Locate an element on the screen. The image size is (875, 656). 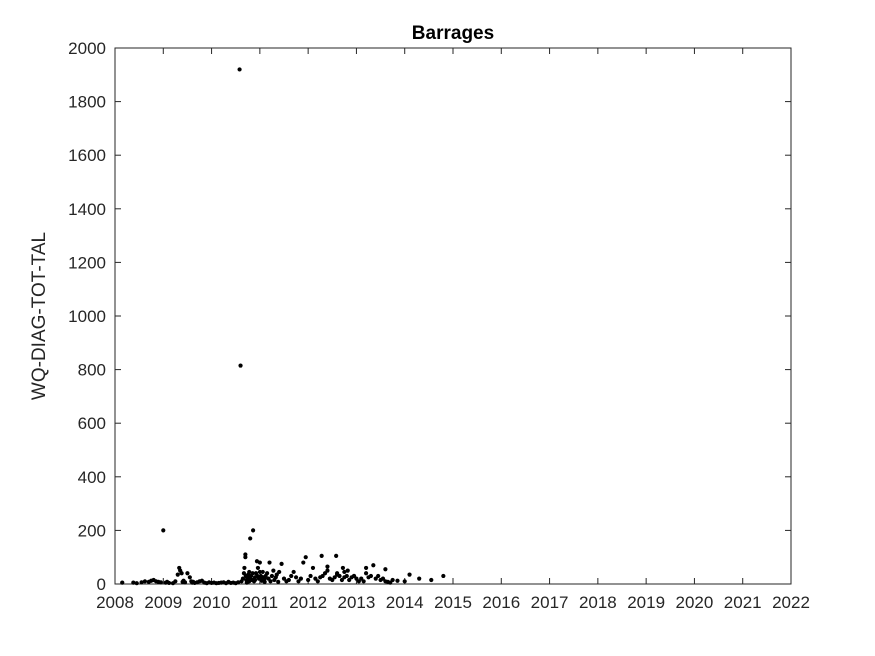
x-tick-label: 2014 is located at coordinates (405, 602).